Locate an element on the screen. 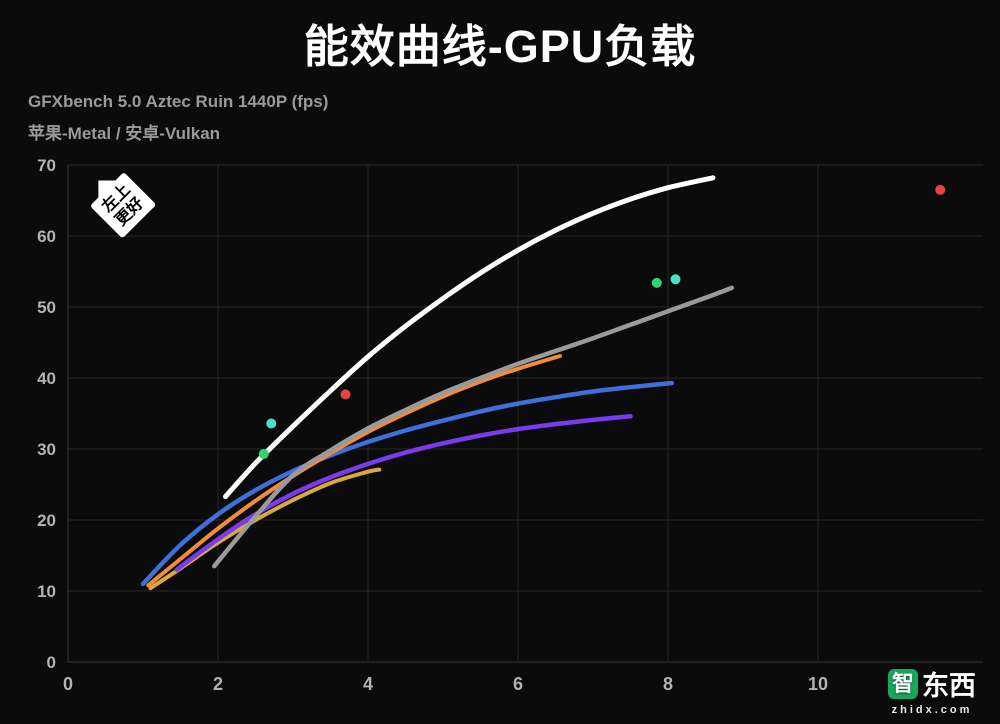  zhidx-logo-text: 东西 is located at coordinates (949, 686).